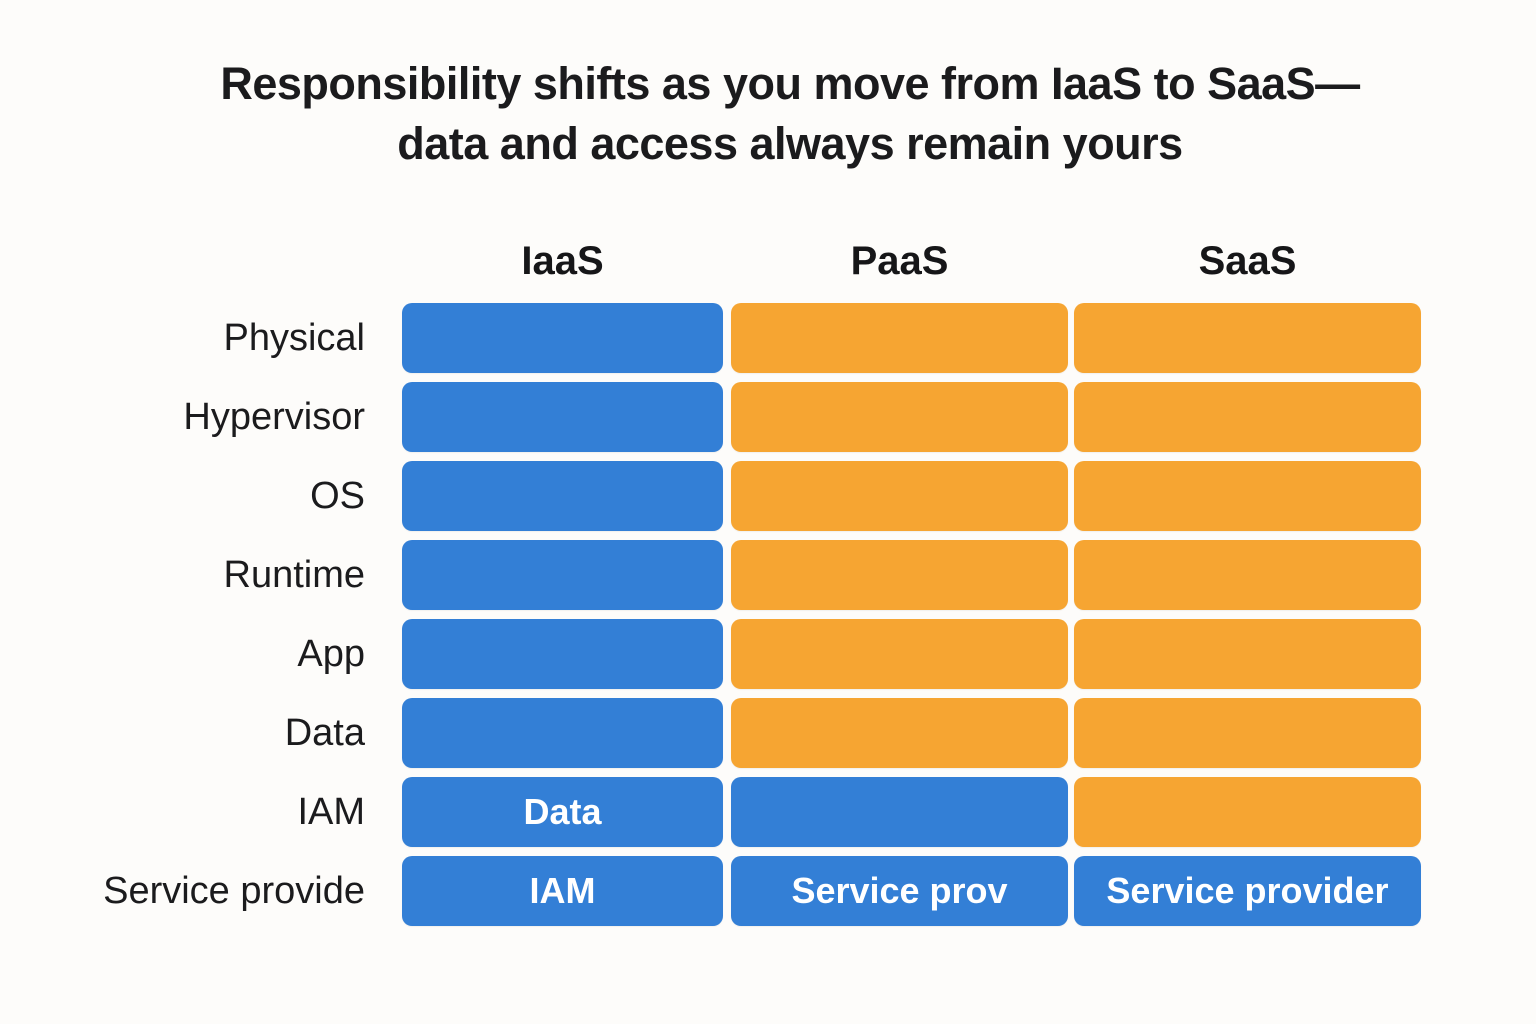  I want to click on matrix-cell: Data, so click(562, 812).